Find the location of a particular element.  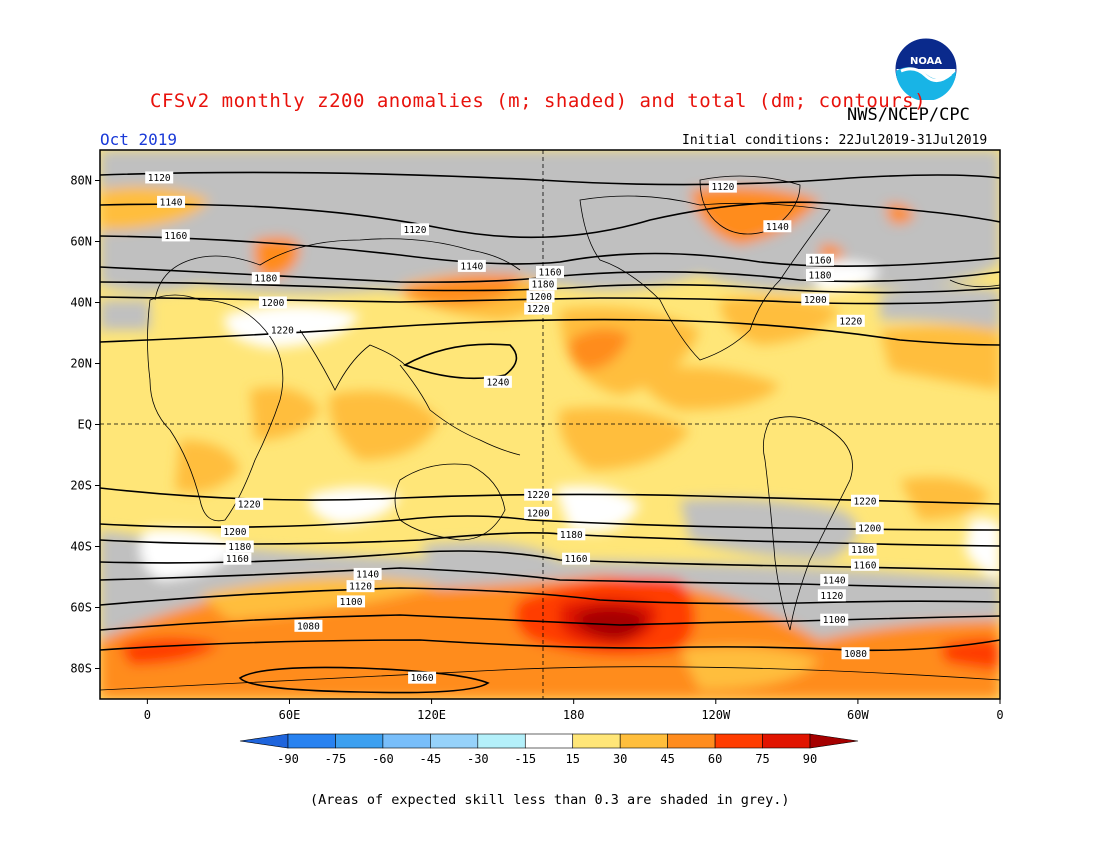

noaa-logo: NOAA is located at coordinates (926, 69).